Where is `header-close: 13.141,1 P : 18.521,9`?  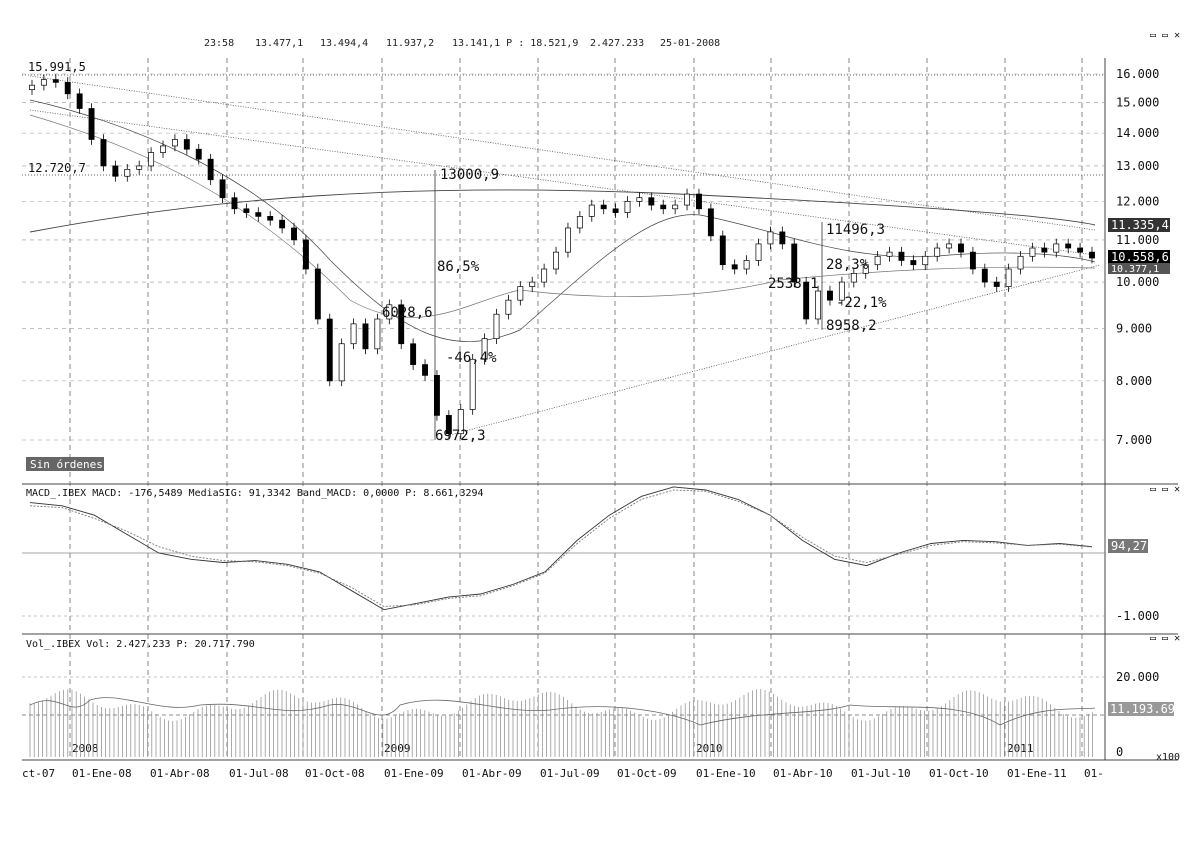 header-close: 13.141,1 P : 18.521,9 is located at coordinates (515, 43).